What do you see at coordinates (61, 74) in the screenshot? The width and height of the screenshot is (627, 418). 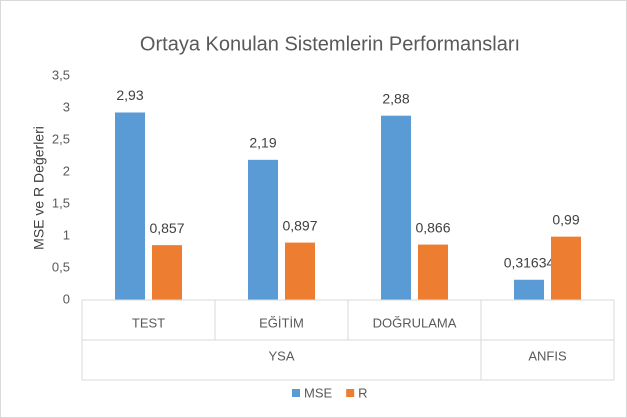 I see `y-tick-label: 3,5` at bounding box center [61, 74].